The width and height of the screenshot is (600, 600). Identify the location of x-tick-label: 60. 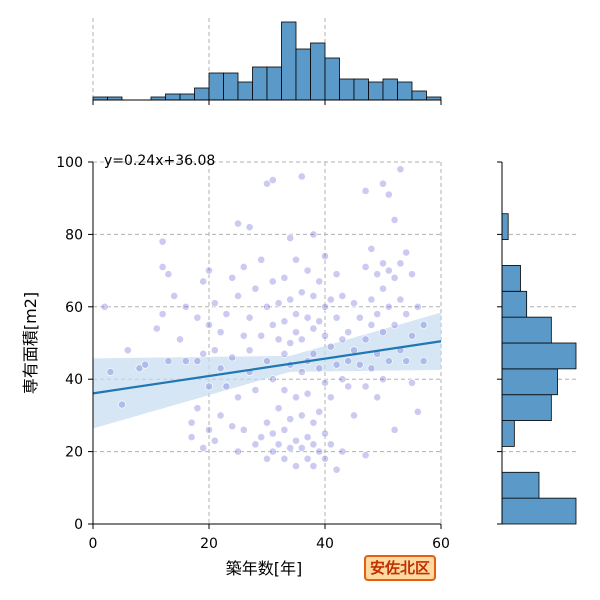
(441, 544).